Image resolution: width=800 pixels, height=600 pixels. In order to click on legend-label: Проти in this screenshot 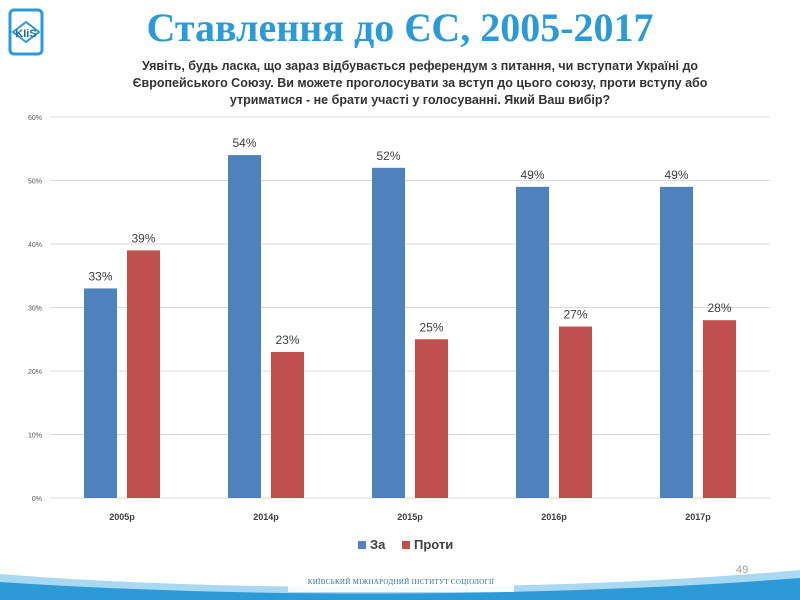, I will do `click(433, 544)`.